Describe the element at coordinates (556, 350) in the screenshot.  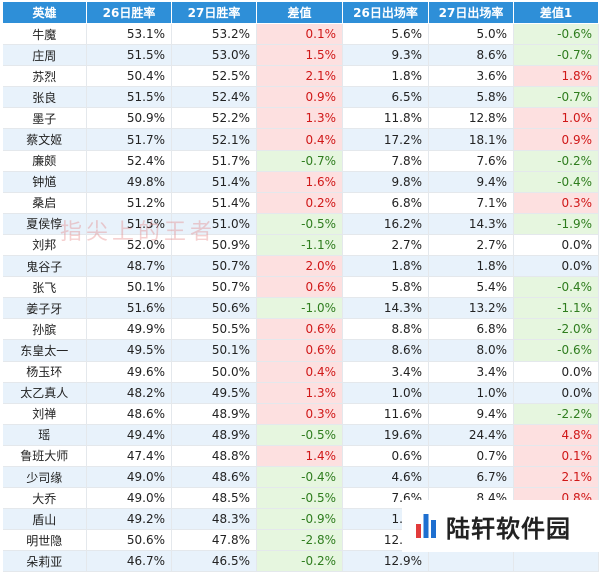
I see `cell-col-diff1: -0.6%` at that location.